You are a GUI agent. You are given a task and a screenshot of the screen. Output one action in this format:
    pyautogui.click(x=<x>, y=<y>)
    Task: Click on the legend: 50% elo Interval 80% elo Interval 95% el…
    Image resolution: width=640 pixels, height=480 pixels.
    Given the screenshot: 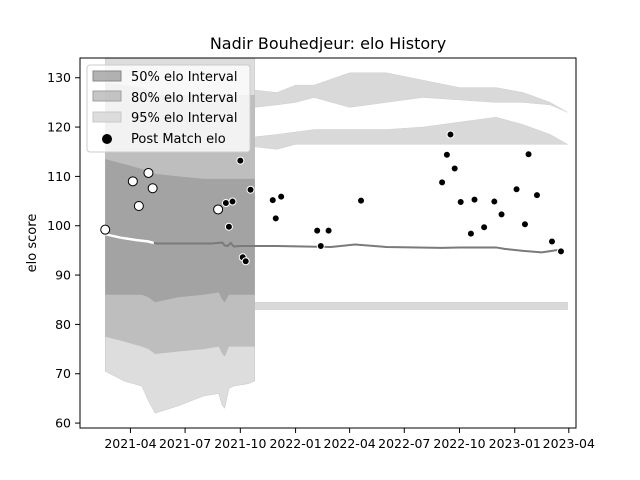 What is the action you would take?
    pyautogui.click(x=168, y=108)
    